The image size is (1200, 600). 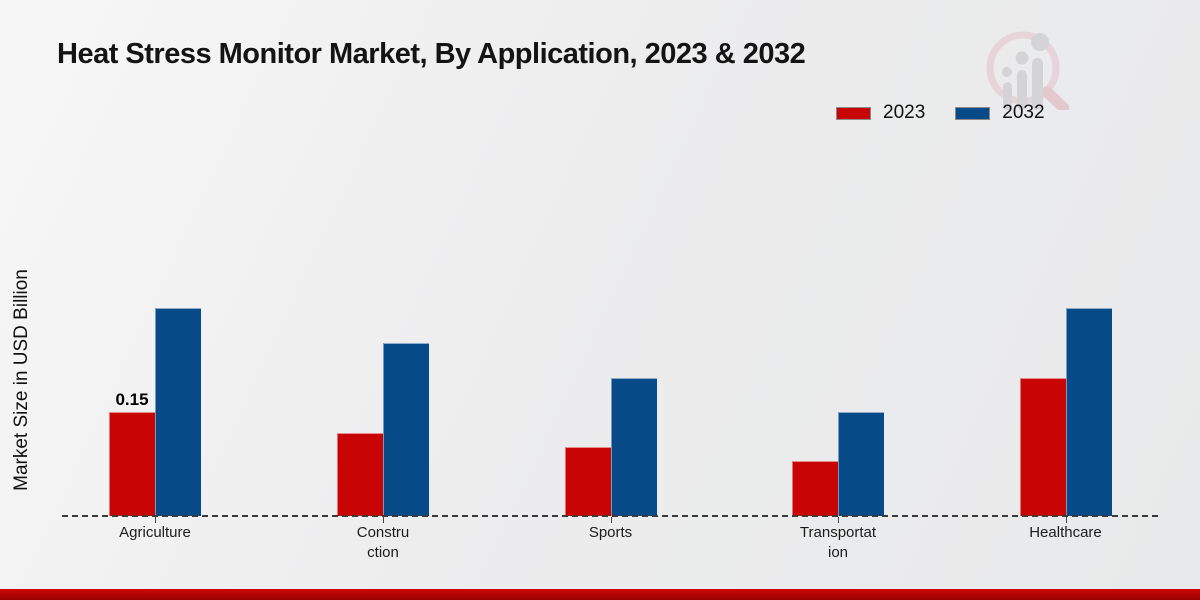 I want to click on bottom-accent-bar, so click(x=600, y=594).